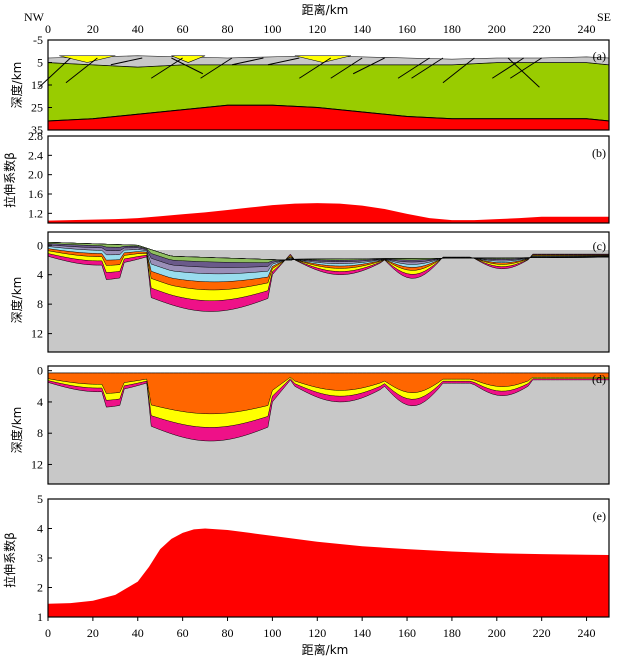 Image resolution: width=624 pixels, height=658 pixels. What do you see at coordinates (272, 29) in the screenshot?
I see `top-tick-label: 100` at bounding box center [272, 29].